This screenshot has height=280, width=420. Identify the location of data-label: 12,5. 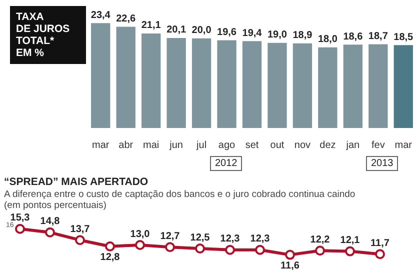
(200, 238).